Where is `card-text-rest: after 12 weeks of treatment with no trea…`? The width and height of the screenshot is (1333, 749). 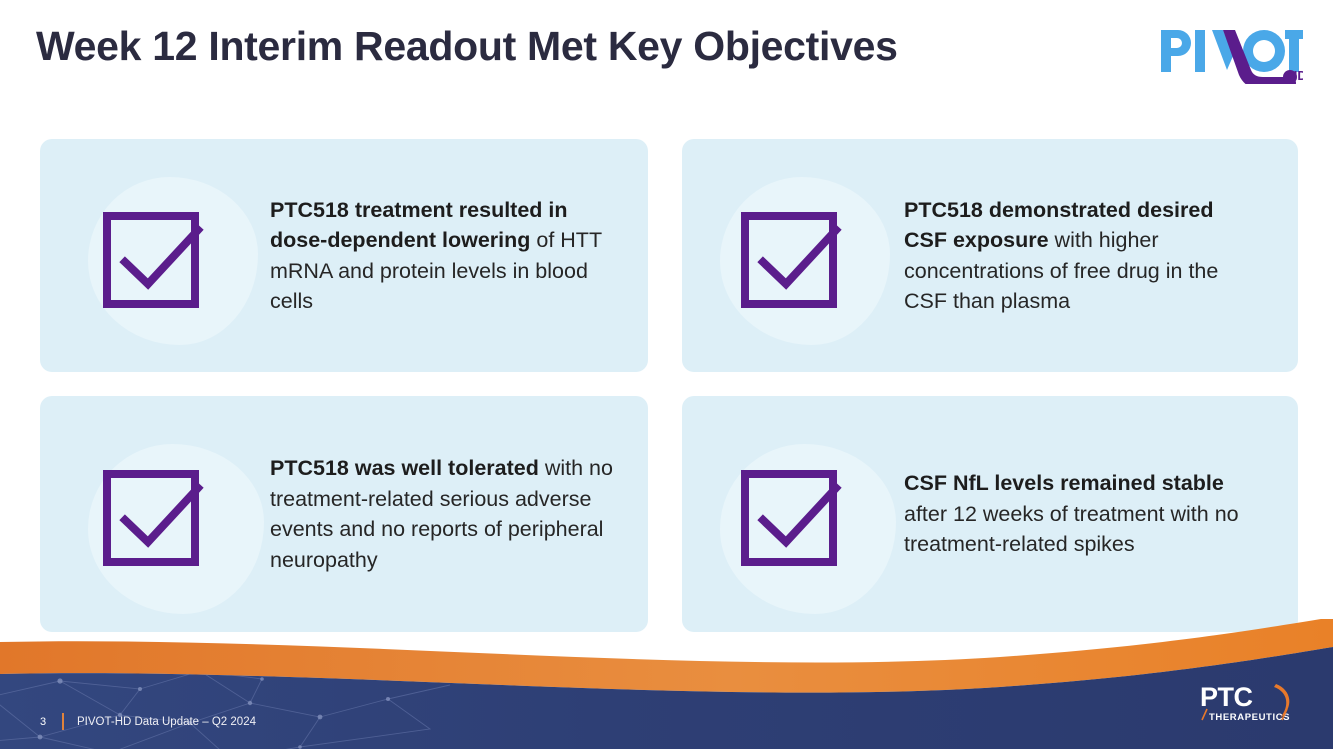 card-text-rest: after 12 weeks of treatment with no trea… is located at coordinates (1071, 529).